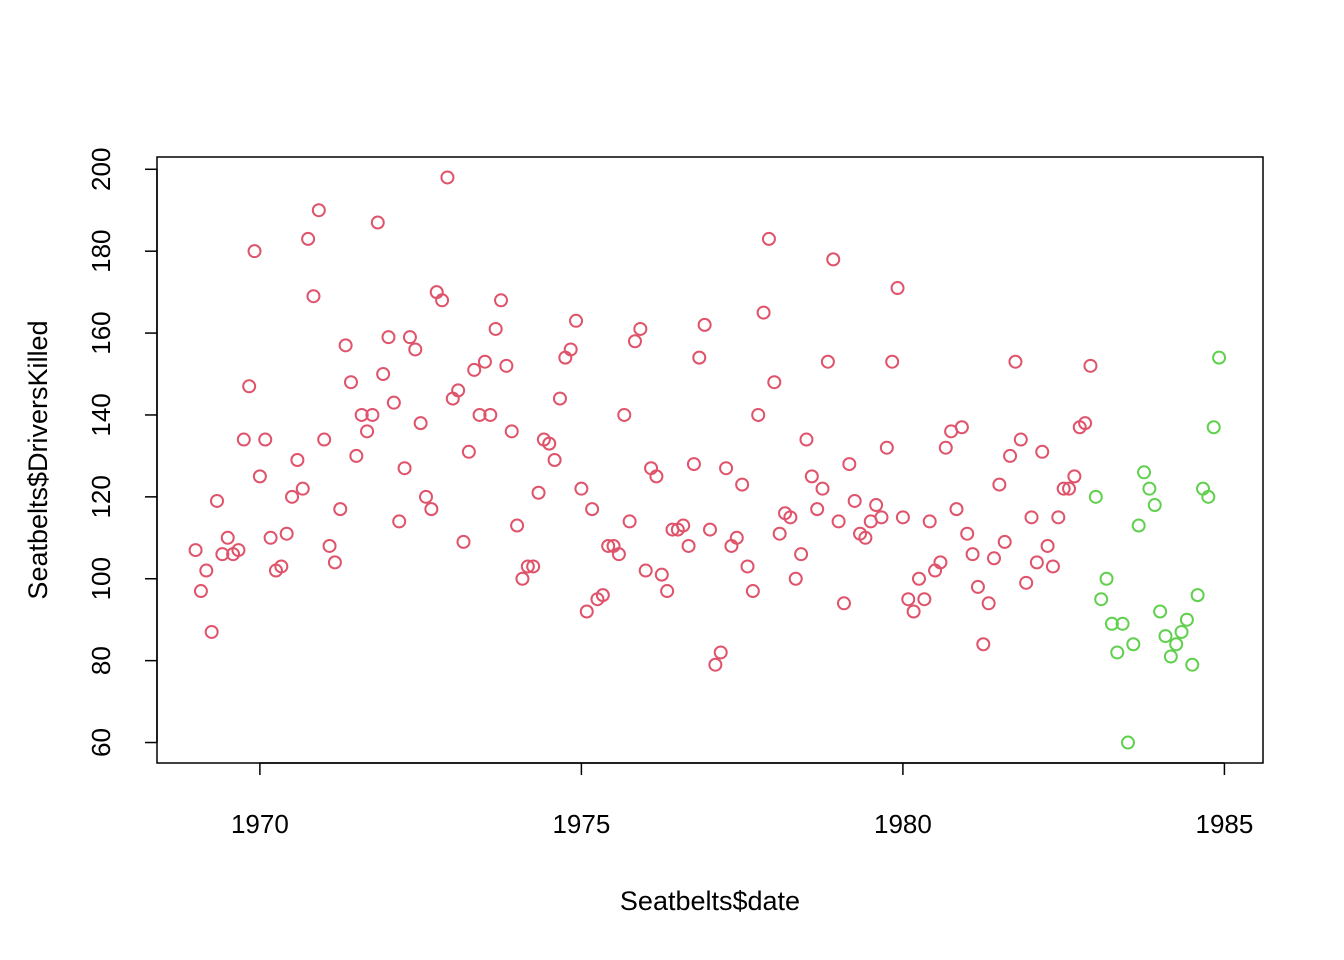  Describe the element at coordinates (101, 742) in the screenshot. I see `y-tick-label: 60` at that location.